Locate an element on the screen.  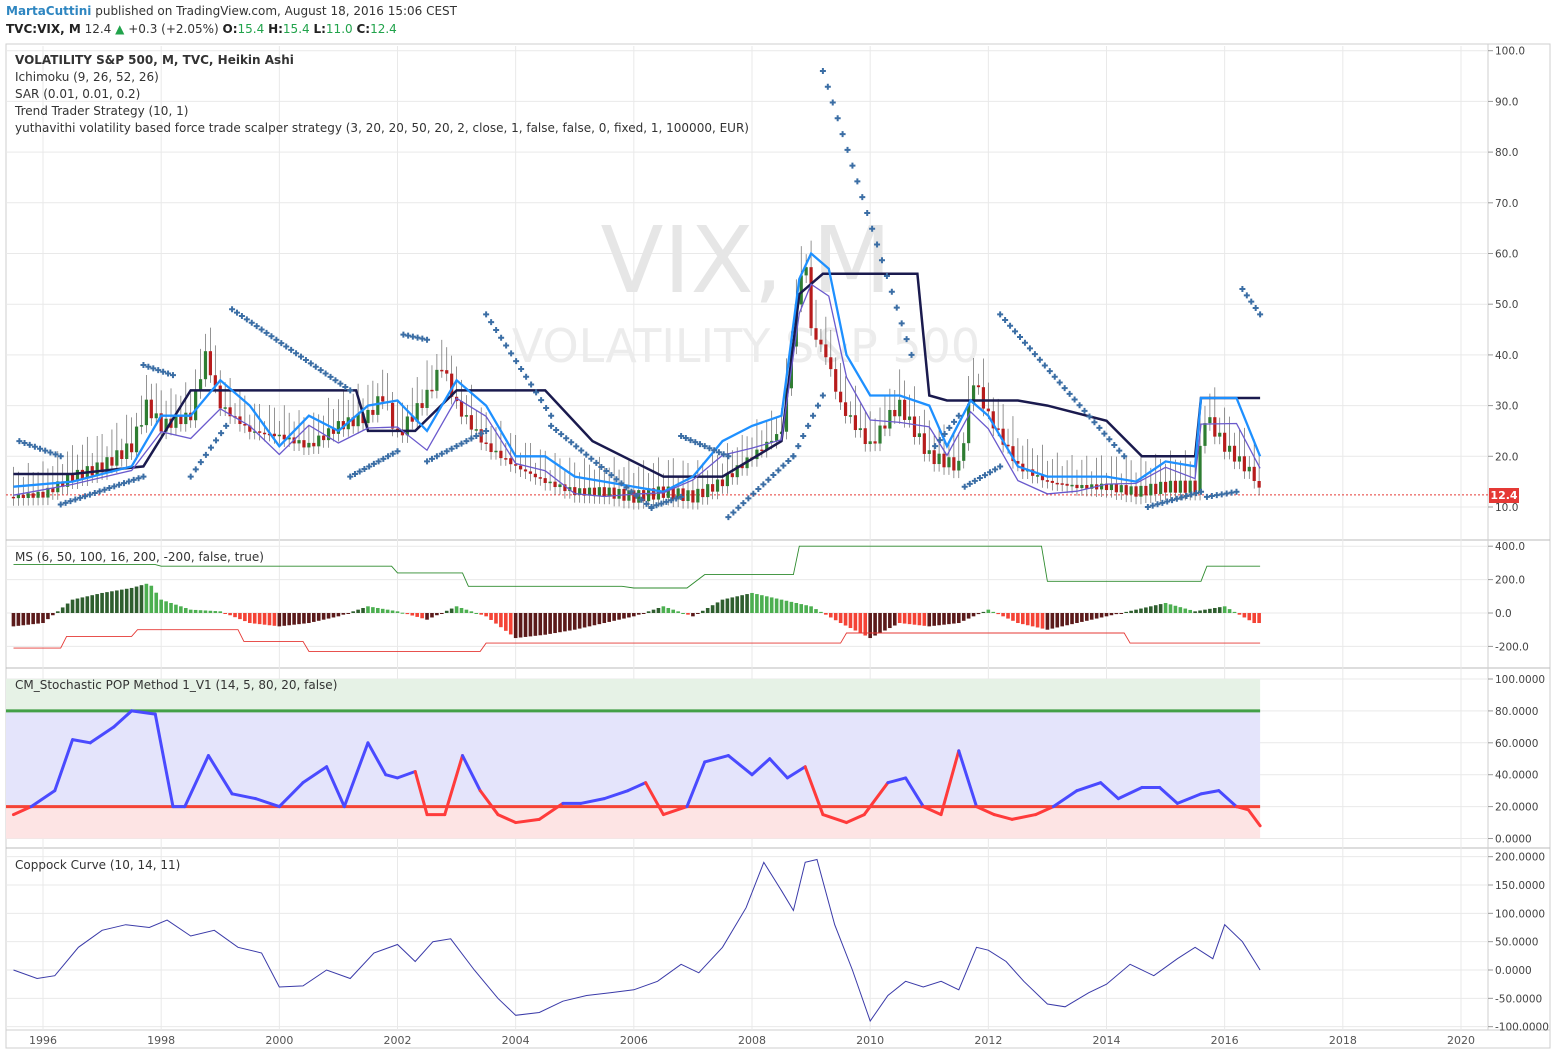
open-value: 15.4 is located at coordinates (251, 29).